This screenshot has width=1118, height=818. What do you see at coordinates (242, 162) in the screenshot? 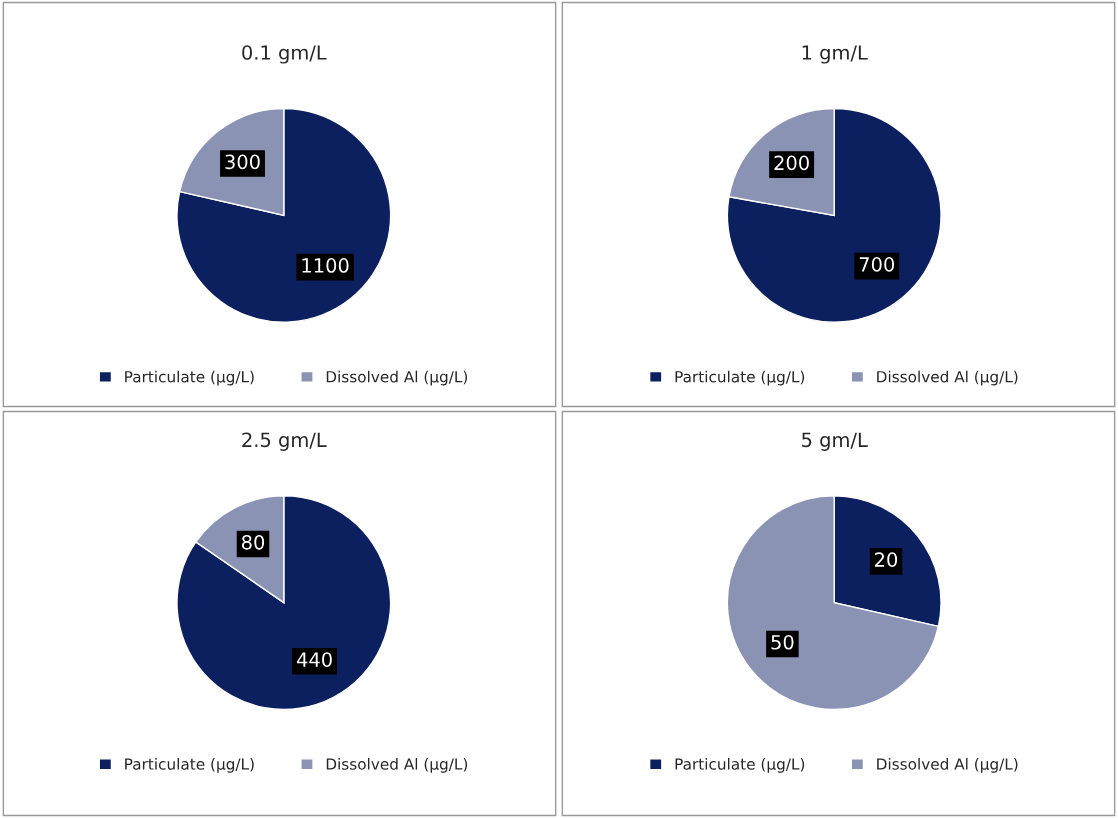
I see `data-label: 300` at bounding box center [242, 162].